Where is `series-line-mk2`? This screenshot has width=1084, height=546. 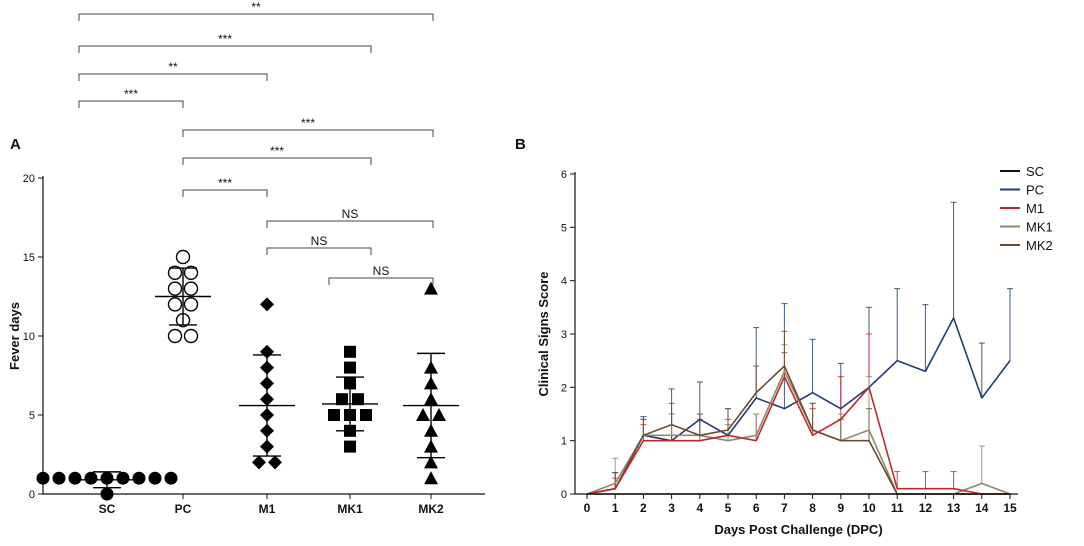 series-line-mk2 is located at coordinates (798, 430).